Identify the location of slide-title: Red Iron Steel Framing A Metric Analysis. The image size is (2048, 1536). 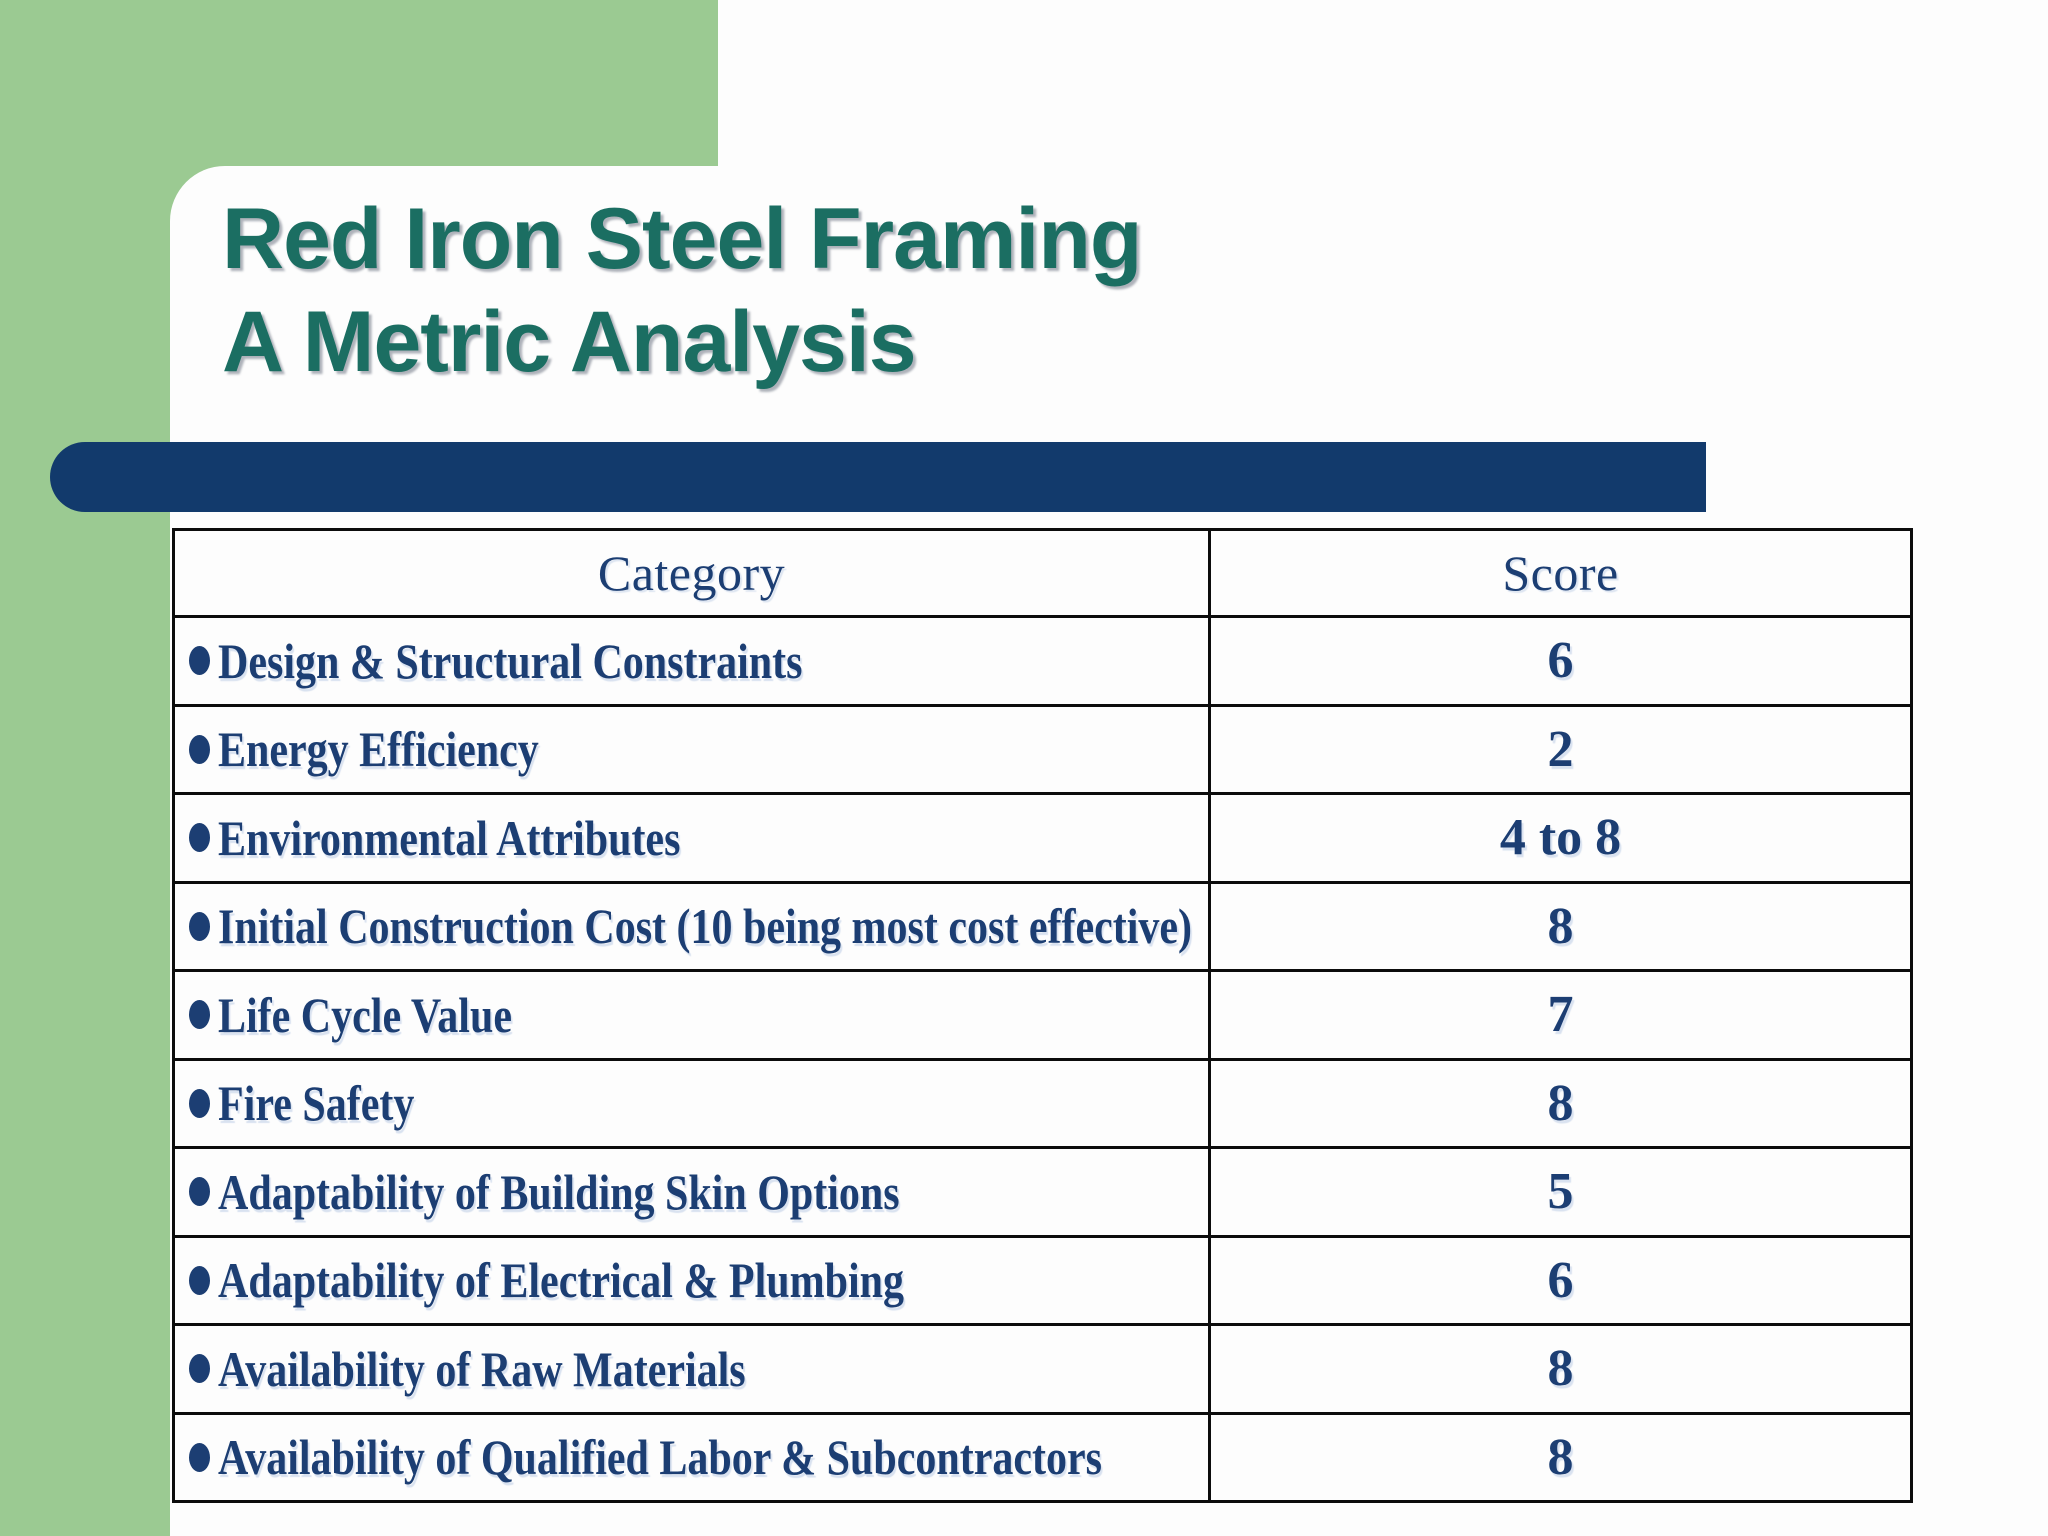
(682, 291).